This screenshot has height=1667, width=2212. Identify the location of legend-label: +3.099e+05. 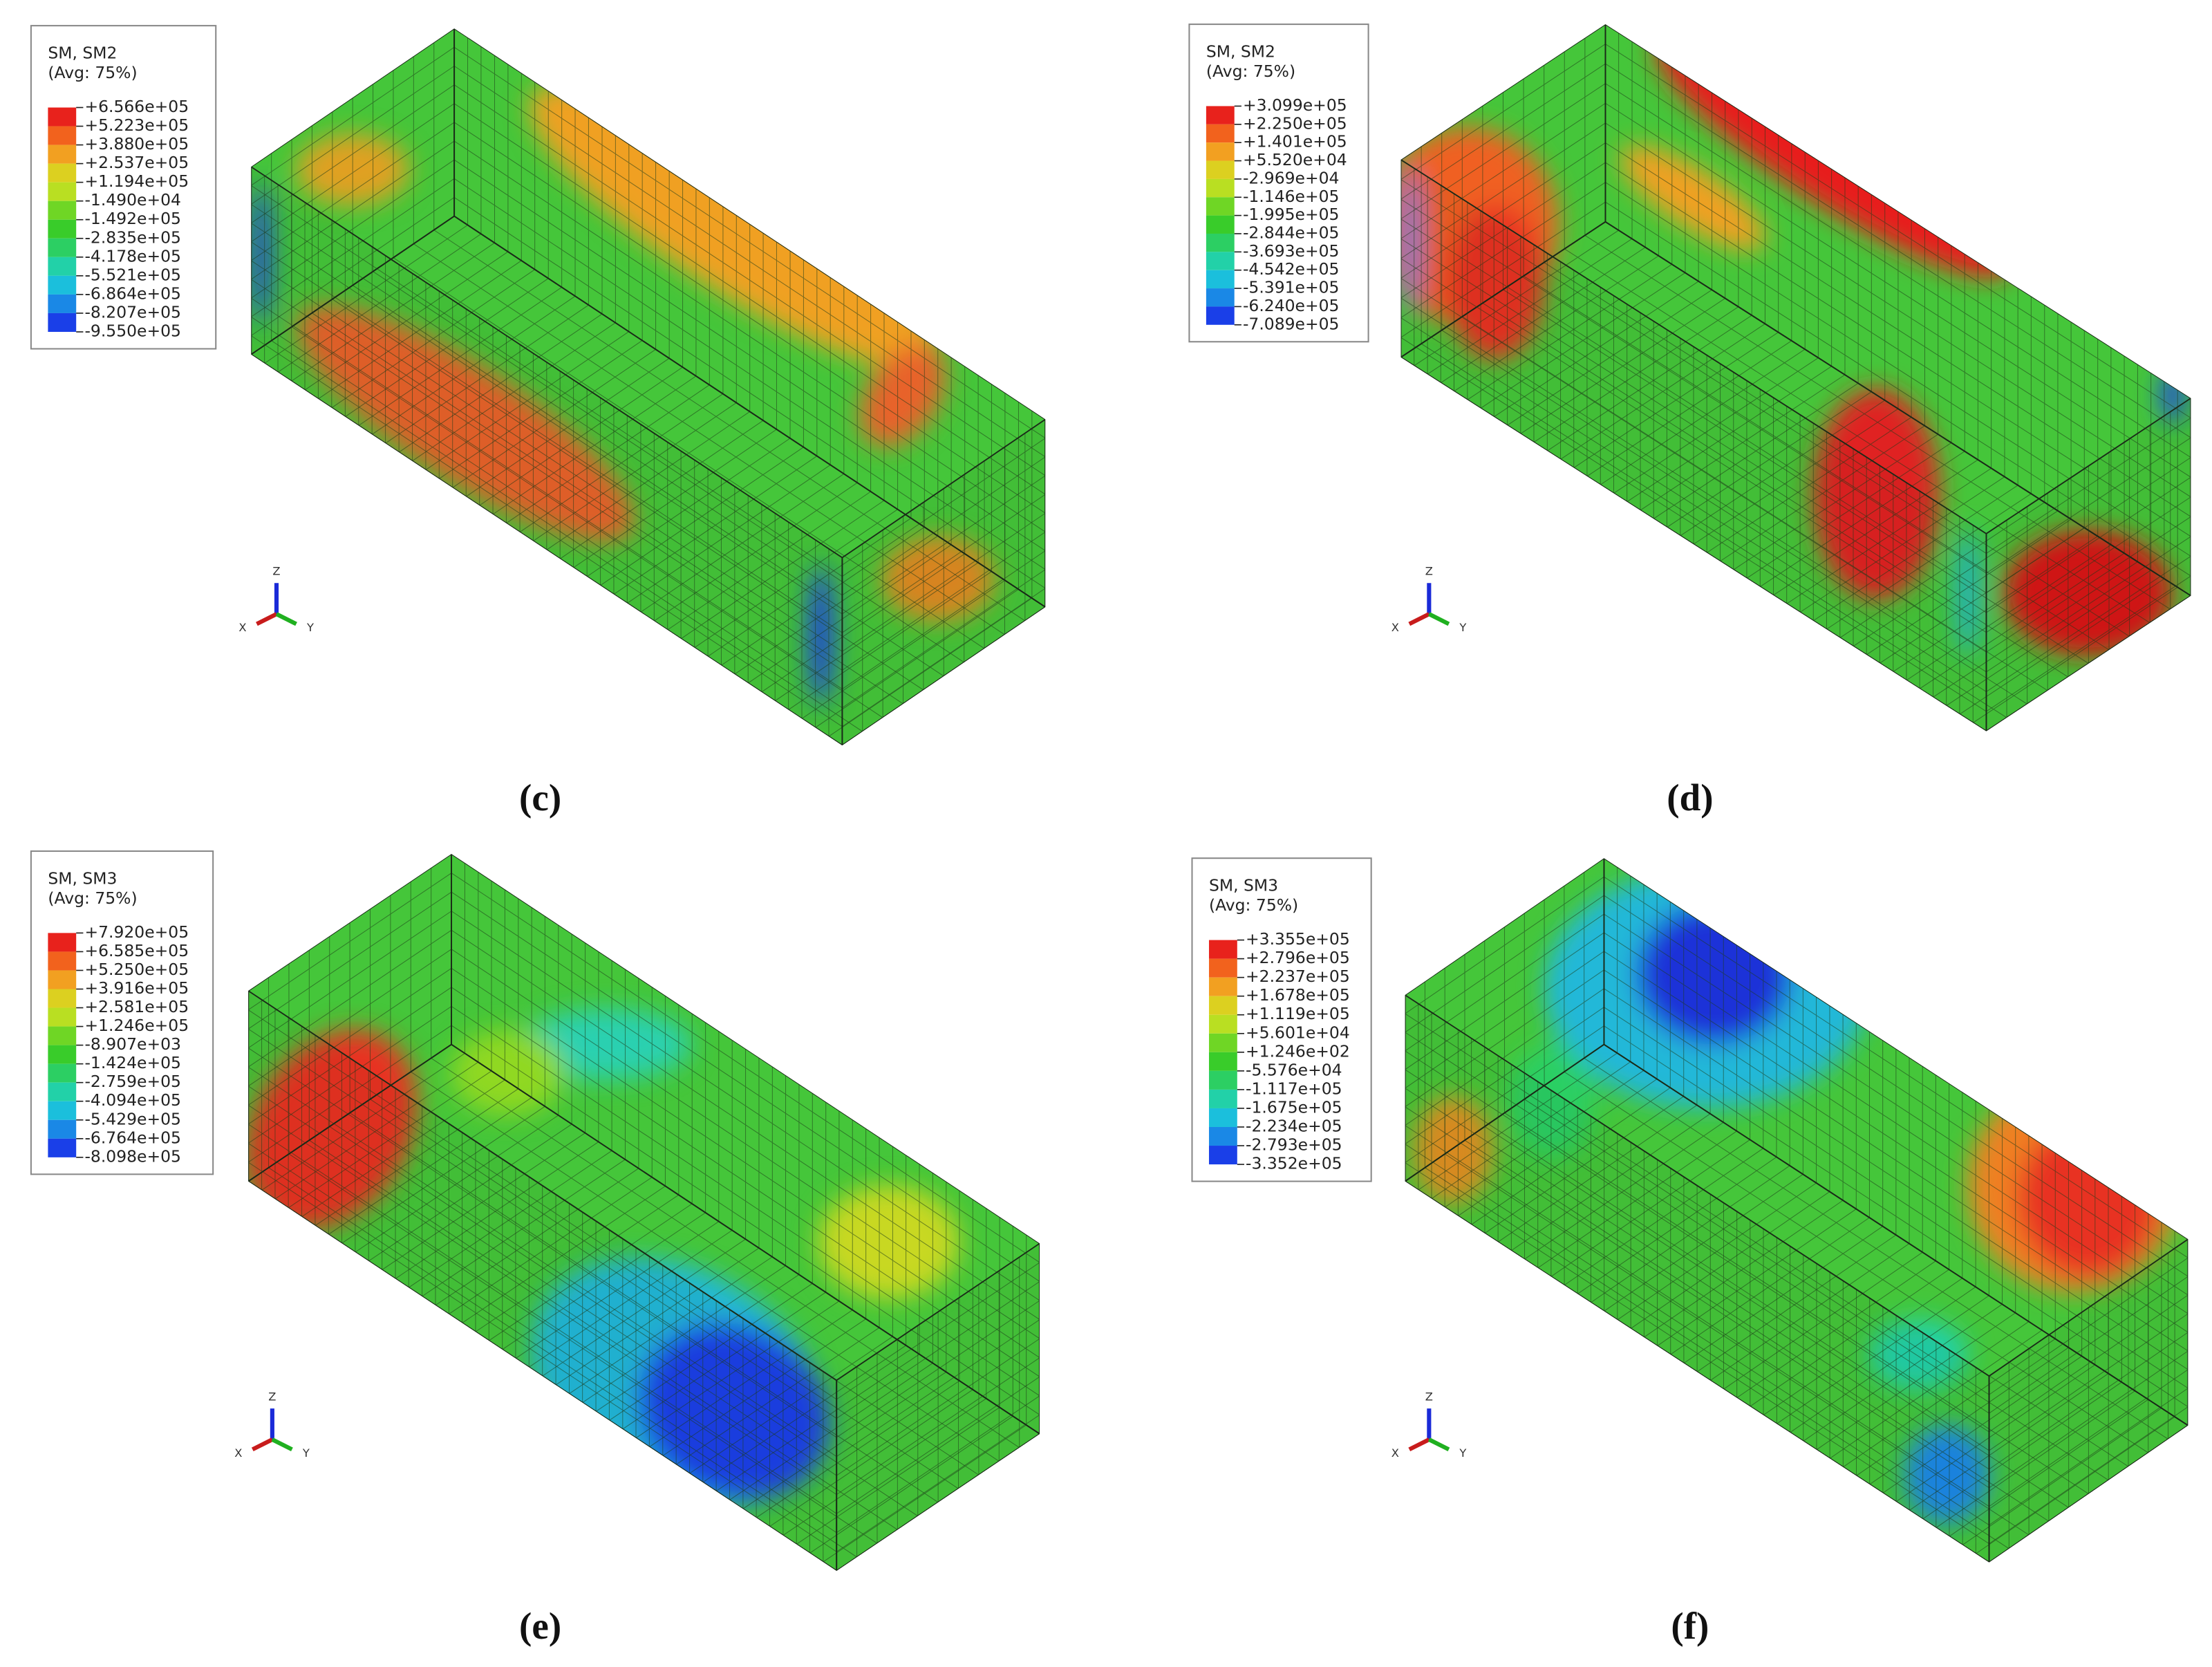
(1295, 105).